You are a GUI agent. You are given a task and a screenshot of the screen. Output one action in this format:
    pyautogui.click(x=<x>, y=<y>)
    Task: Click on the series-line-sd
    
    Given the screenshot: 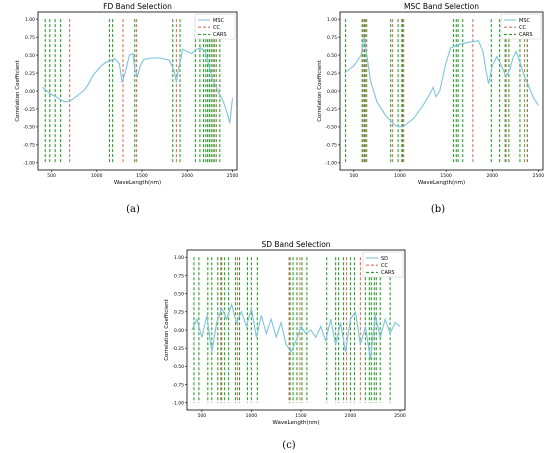 What is the action you would take?
    pyautogui.click(x=296, y=331)
    